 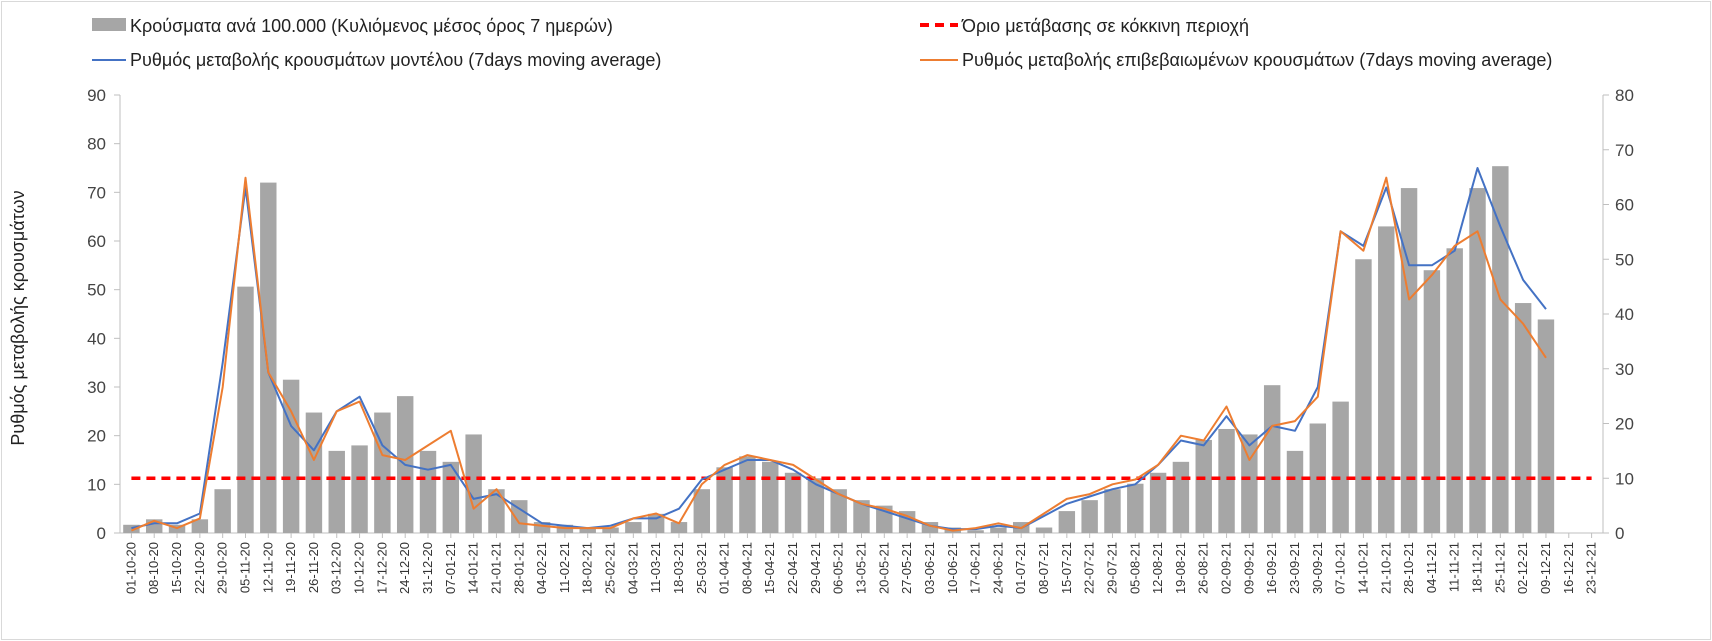 What do you see at coordinates (997, 568) in the screenshot?
I see `x-tick-label: 24-06-21` at bounding box center [997, 568].